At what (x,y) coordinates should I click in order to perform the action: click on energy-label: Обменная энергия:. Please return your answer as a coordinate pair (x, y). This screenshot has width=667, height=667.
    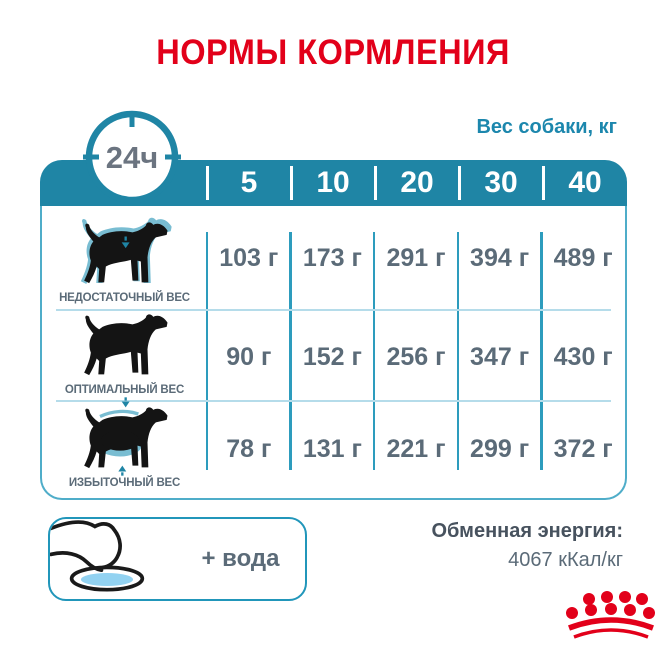
    Looking at the image, I should click on (527, 531).